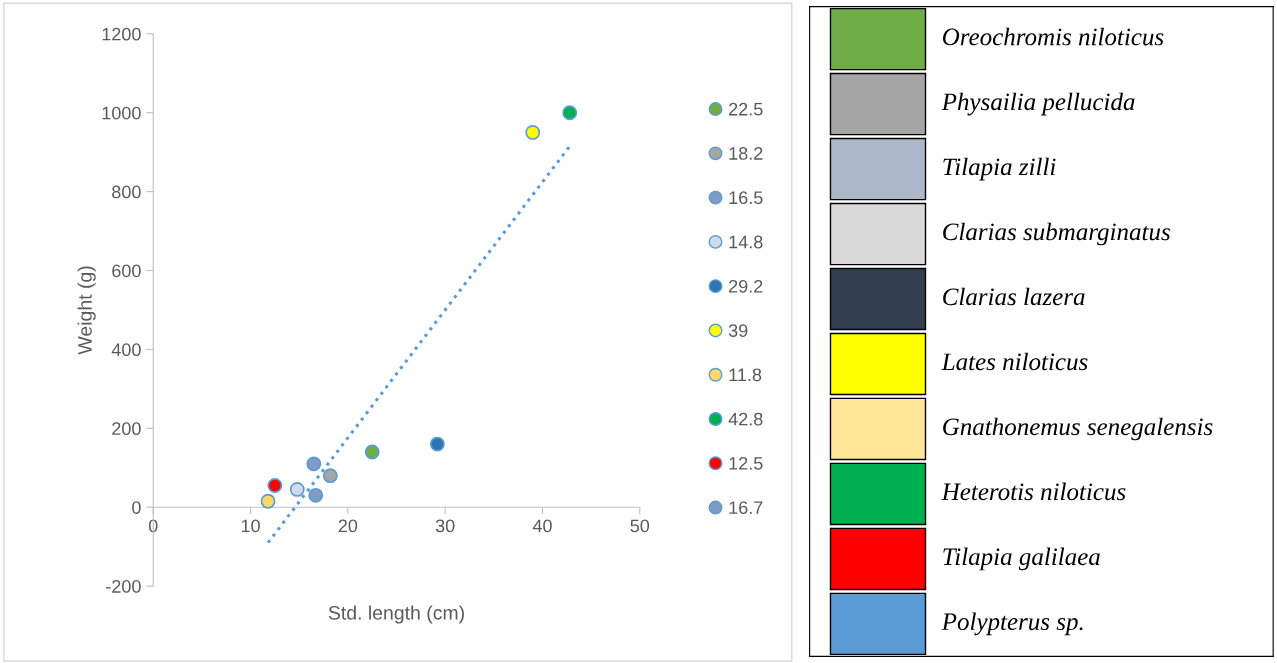 This screenshot has height=663, width=1277. Describe the element at coordinates (746, 242) in the screenshot. I see `legend-label: 14.8` at that location.